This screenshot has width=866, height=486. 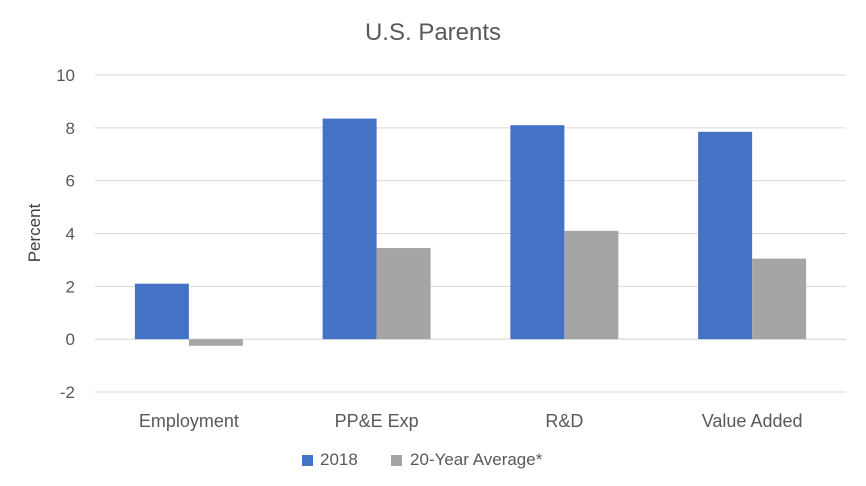 I want to click on bar-2018-pp-e-exp, so click(x=349, y=229).